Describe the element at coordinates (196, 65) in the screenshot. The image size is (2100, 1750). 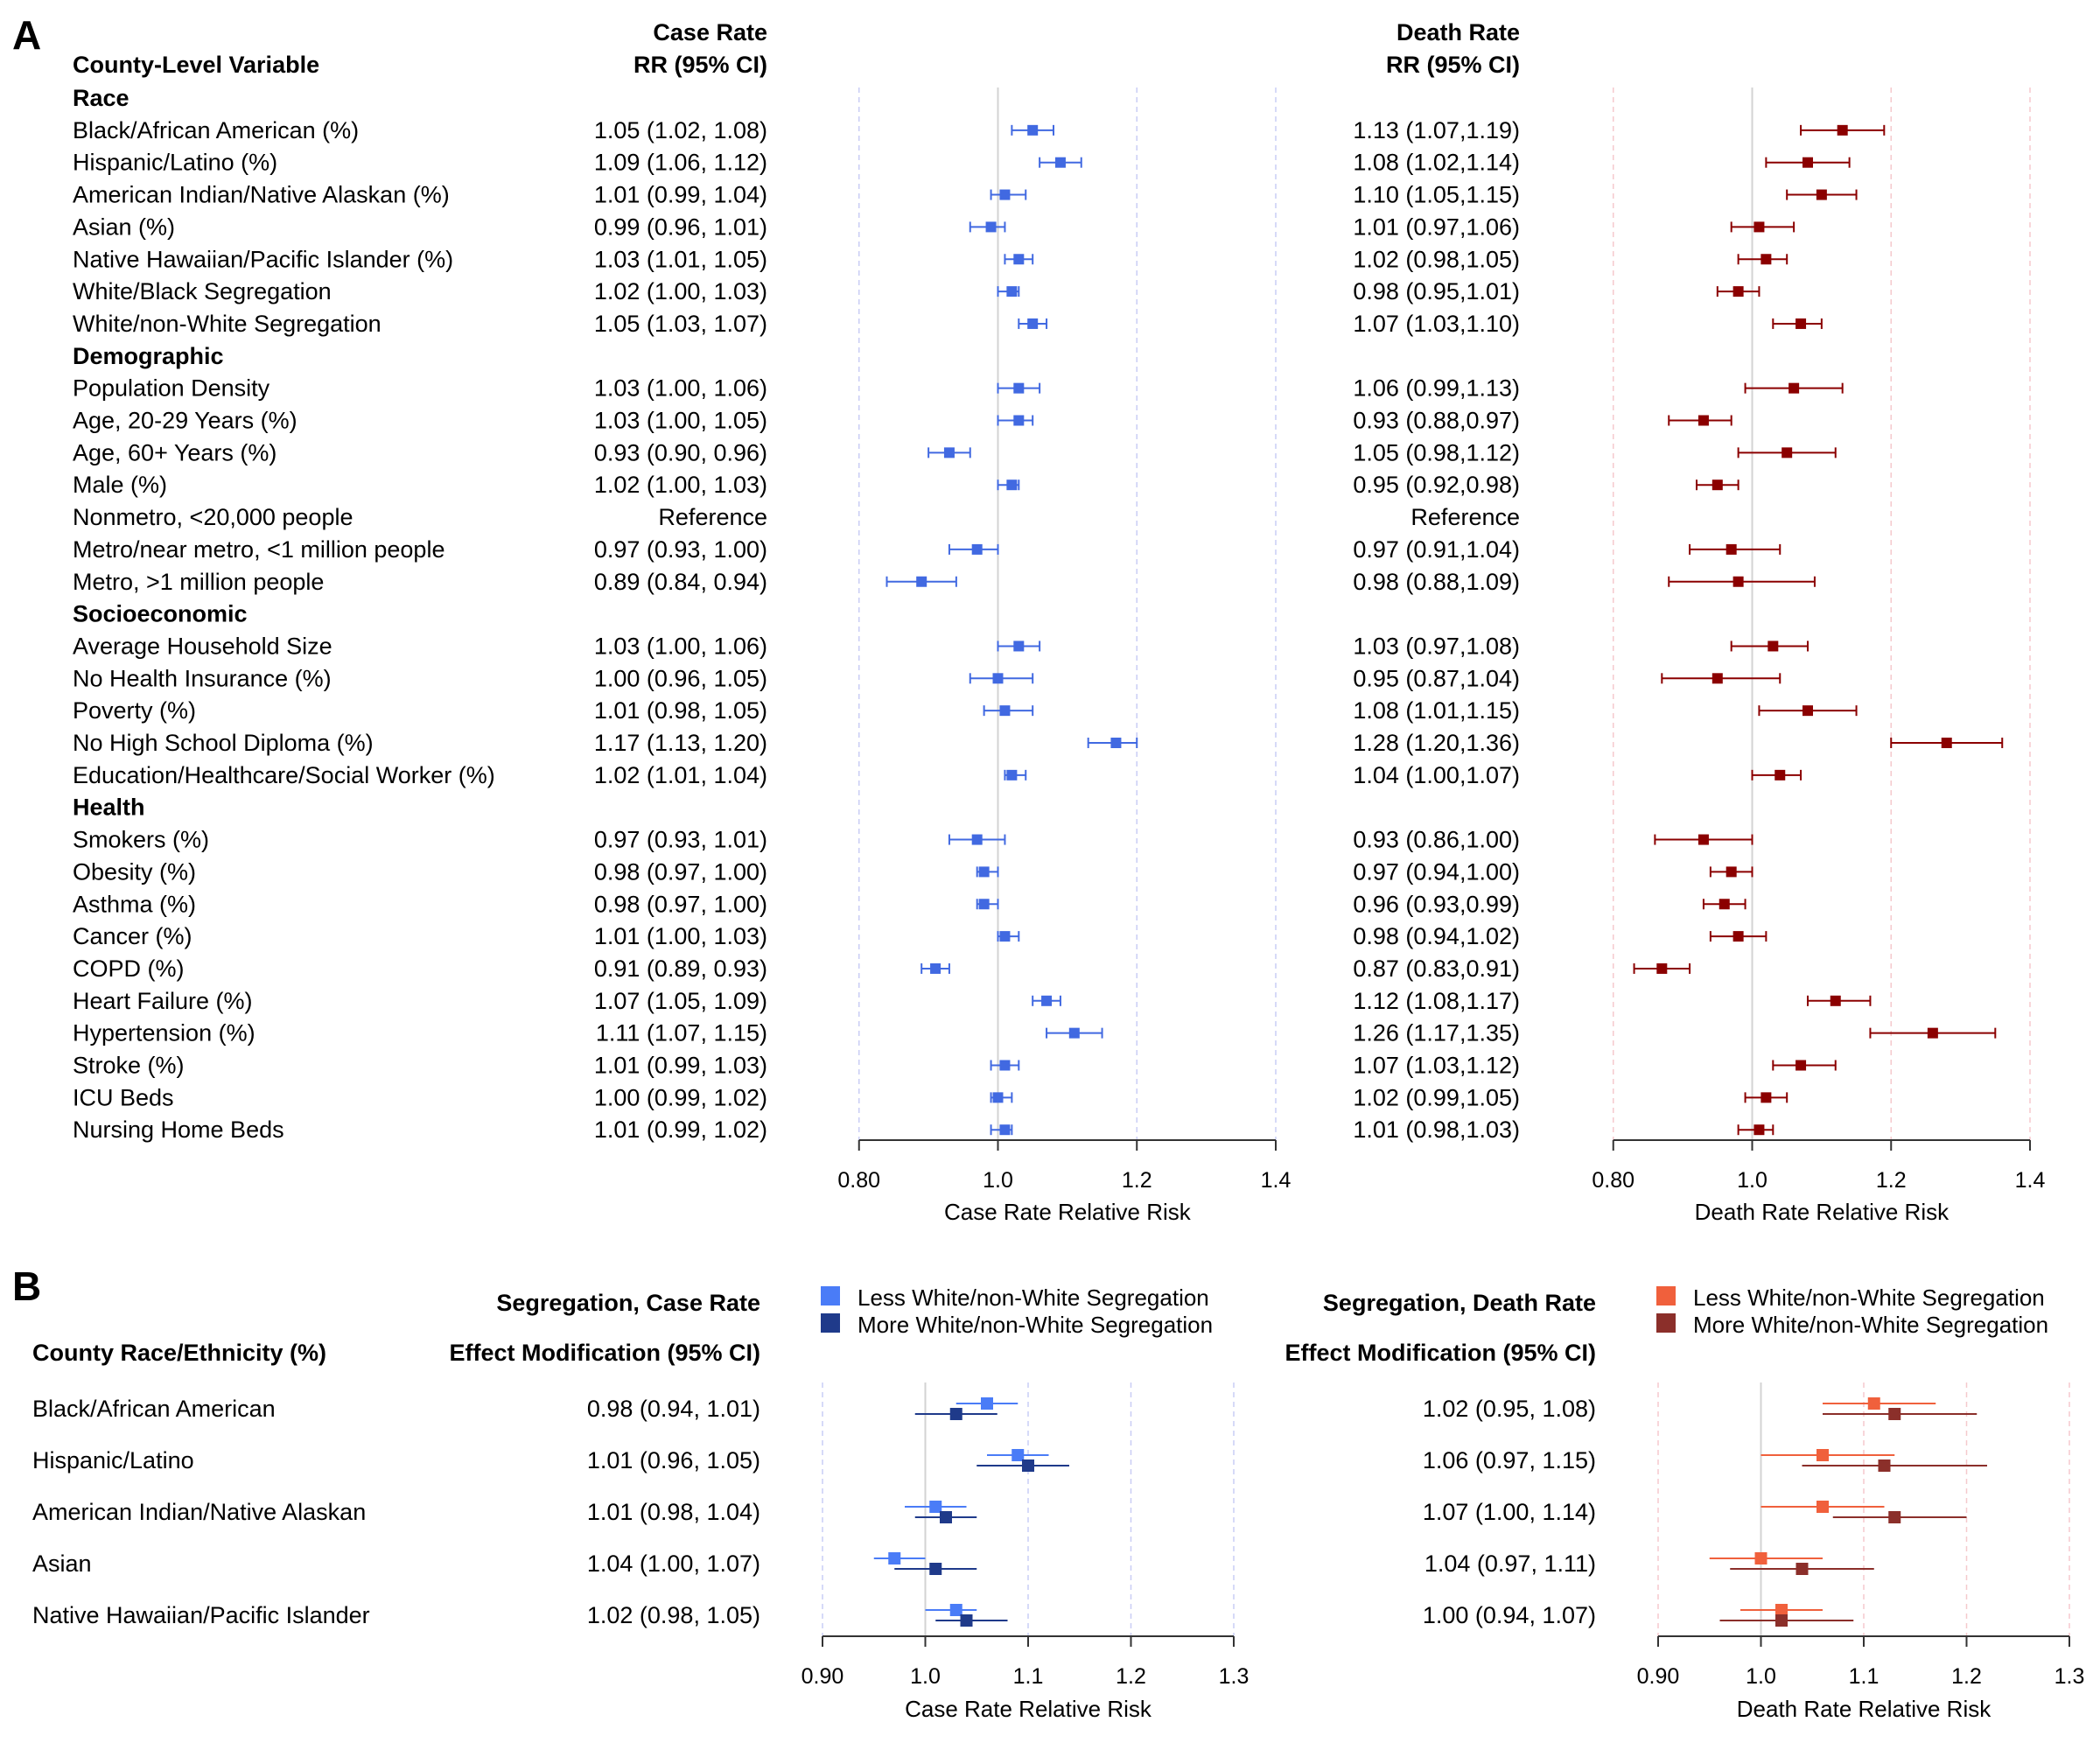
I see `panel-a-variable-header: County-Level Variable` at that location.